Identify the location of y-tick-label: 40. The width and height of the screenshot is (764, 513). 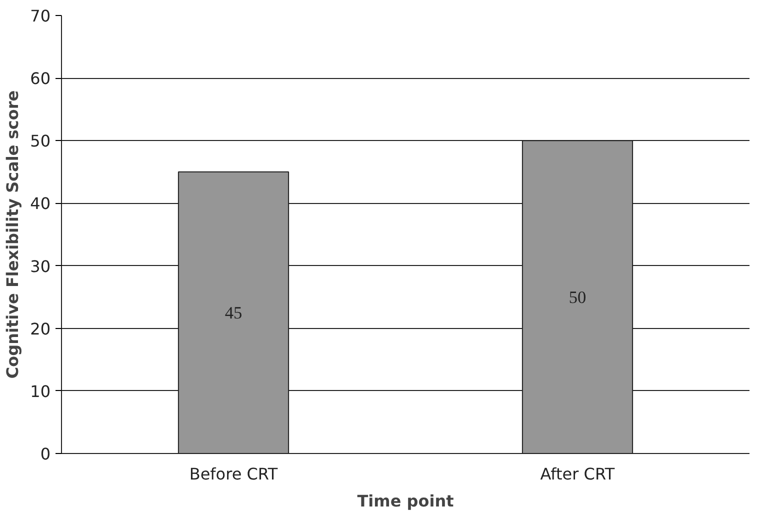
(40, 204).